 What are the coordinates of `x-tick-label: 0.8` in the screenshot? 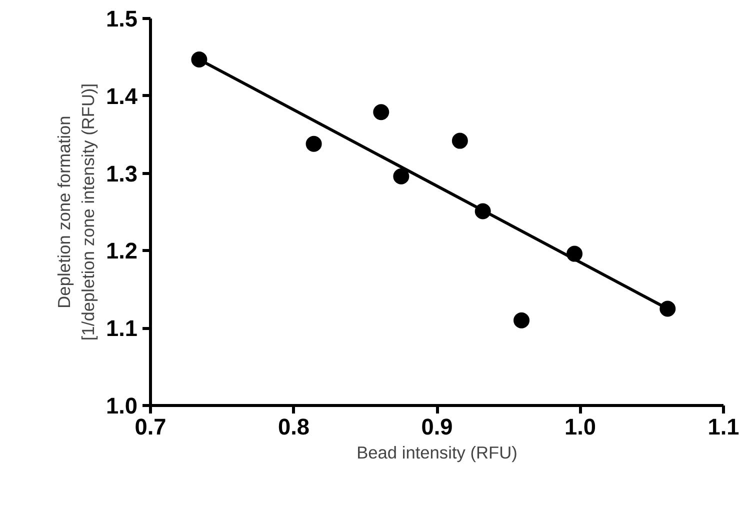 It's located at (294, 427).